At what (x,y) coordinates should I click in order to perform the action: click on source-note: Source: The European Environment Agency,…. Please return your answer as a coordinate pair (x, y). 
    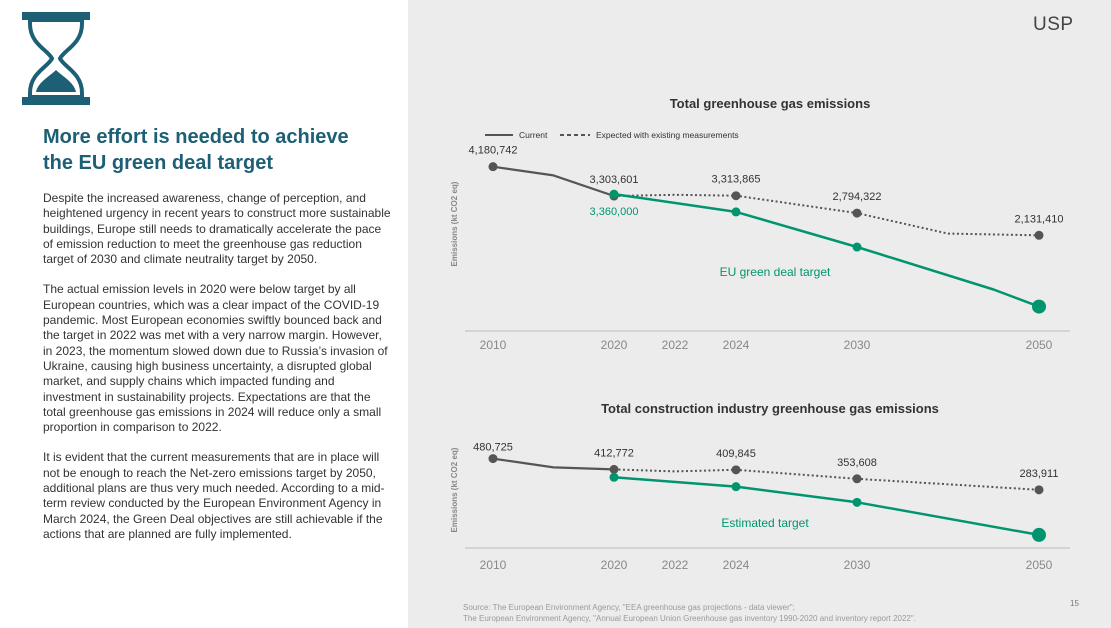
    Looking at the image, I should click on (689, 613).